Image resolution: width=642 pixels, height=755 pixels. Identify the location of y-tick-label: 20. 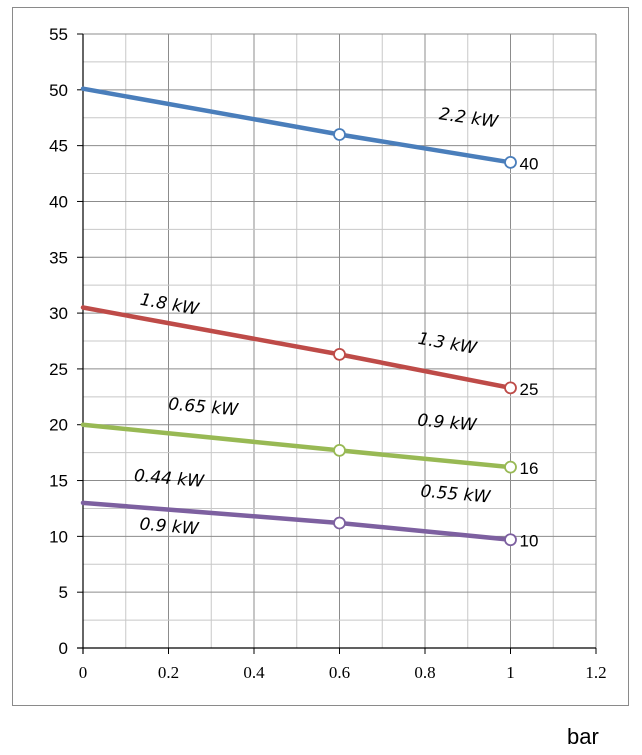
(58, 425).